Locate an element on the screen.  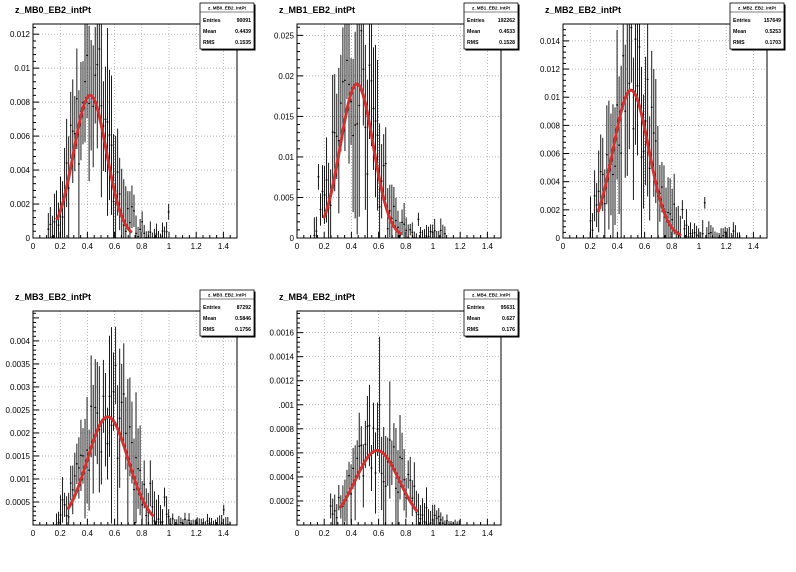
stats-entries-value: 192262 is located at coordinates (506, 21).